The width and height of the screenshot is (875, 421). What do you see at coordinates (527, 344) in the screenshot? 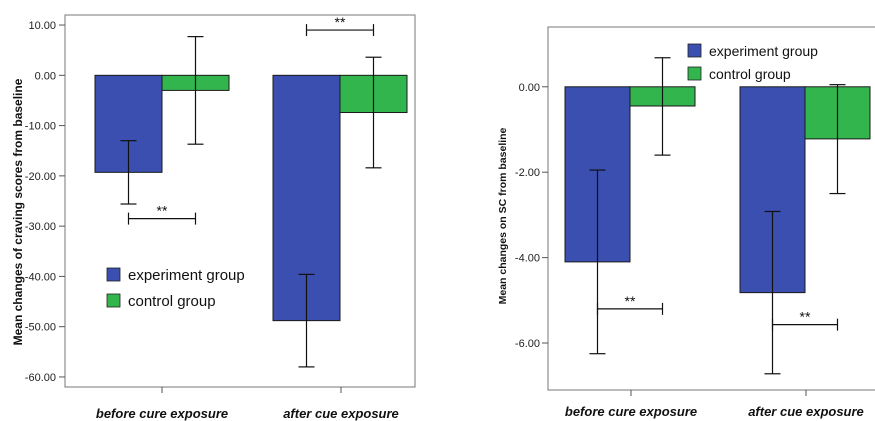
I see `y-tick: -6.00` at bounding box center [527, 344].